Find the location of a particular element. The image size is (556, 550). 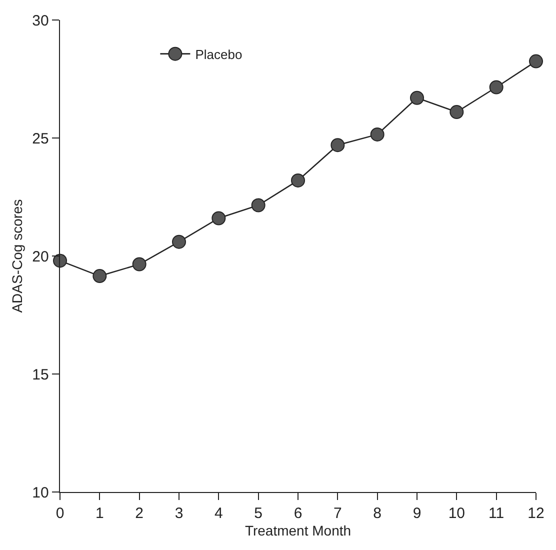

x-tick-label: 2 is located at coordinates (139, 513).